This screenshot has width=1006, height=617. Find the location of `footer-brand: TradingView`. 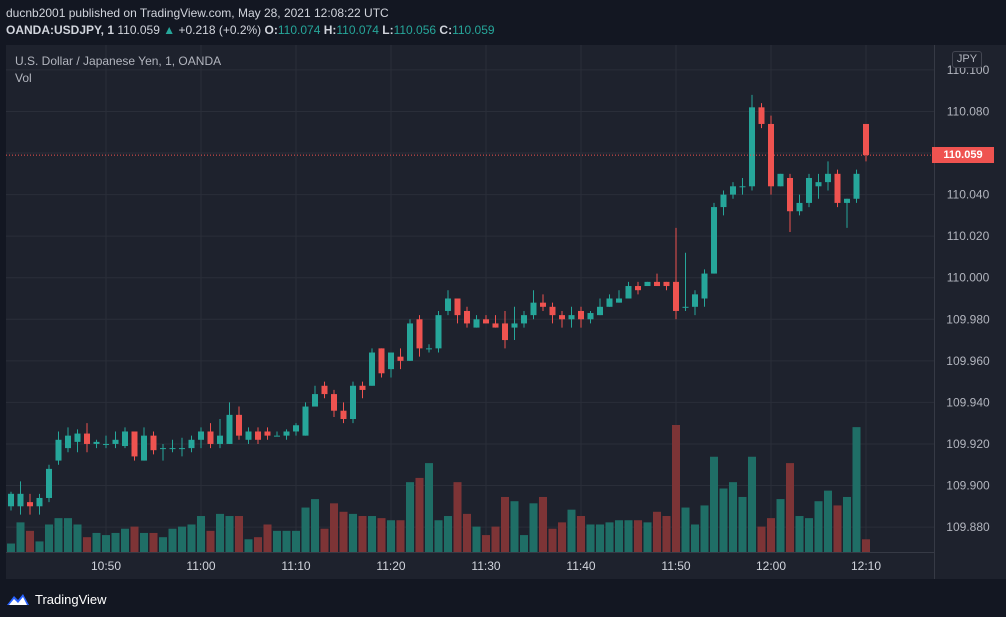

footer-brand: TradingView is located at coordinates (56, 599).